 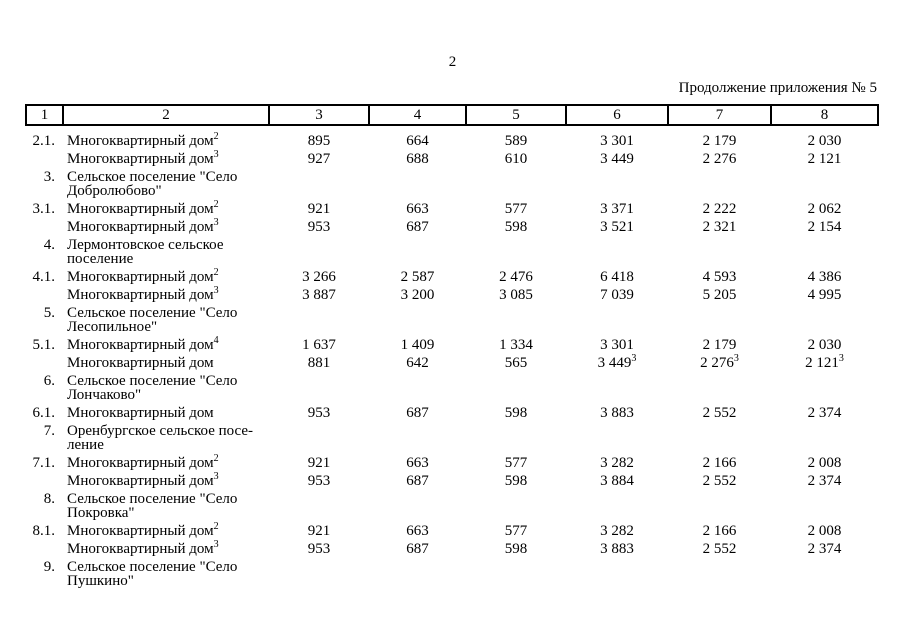 What do you see at coordinates (152, 388) in the screenshot?
I see `row-label: Сельское поселение "Село Лончаково"` at bounding box center [152, 388].